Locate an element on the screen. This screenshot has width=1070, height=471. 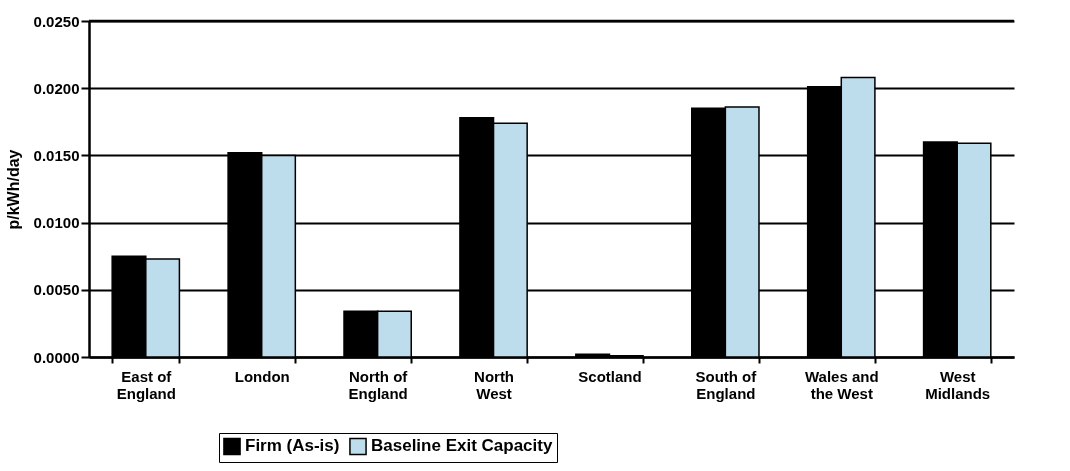
x-tick-label: South of England is located at coordinates (726, 384).